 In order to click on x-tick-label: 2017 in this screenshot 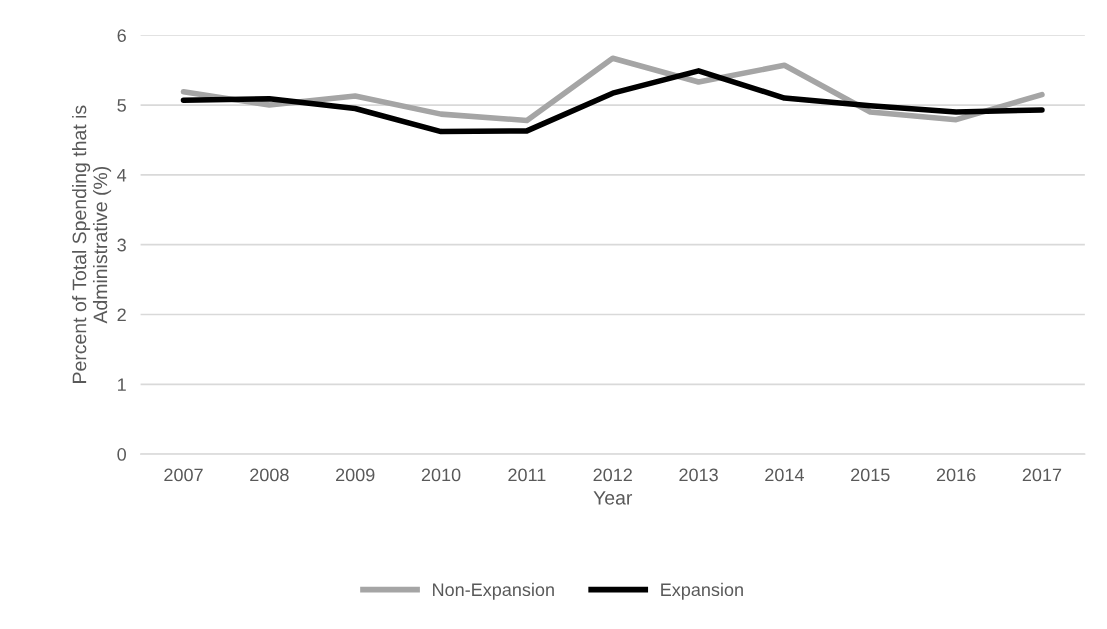, I will do `click(1042, 475)`.